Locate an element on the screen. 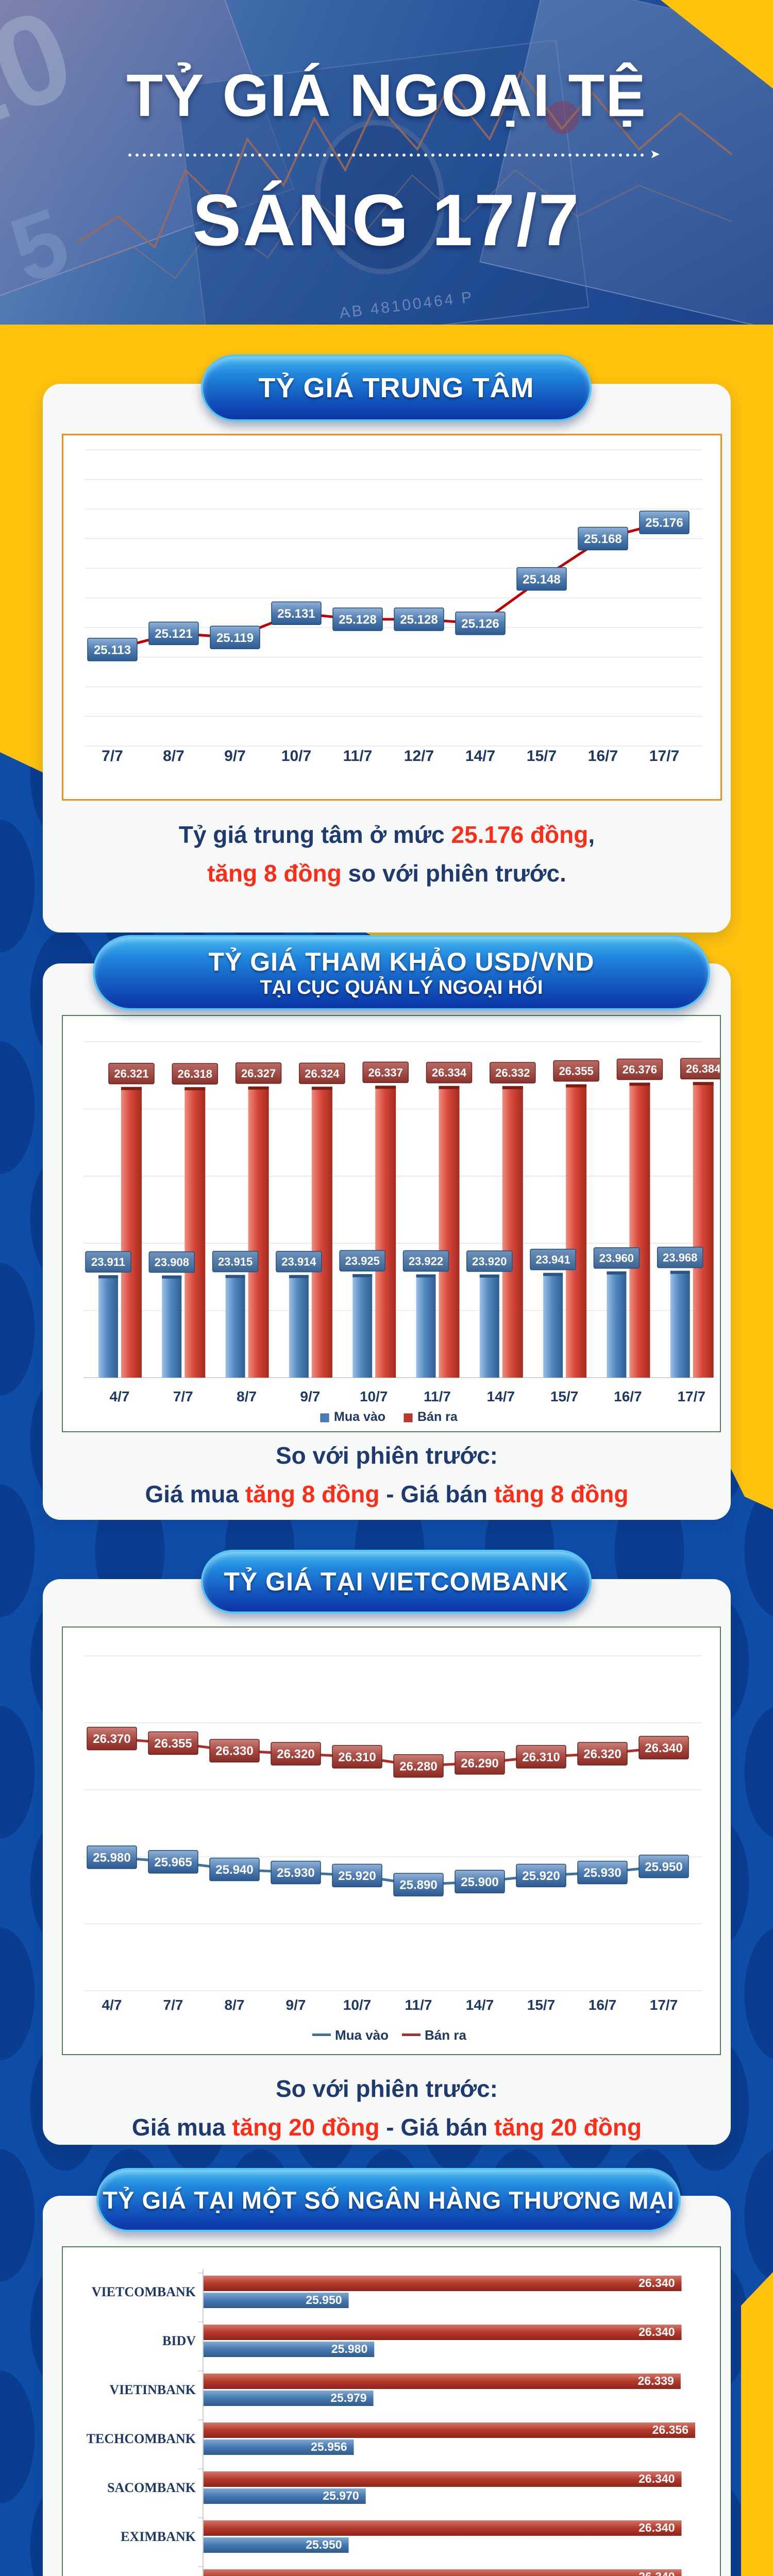  svg-text: 25.900 is located at coordinates (479, 1882).